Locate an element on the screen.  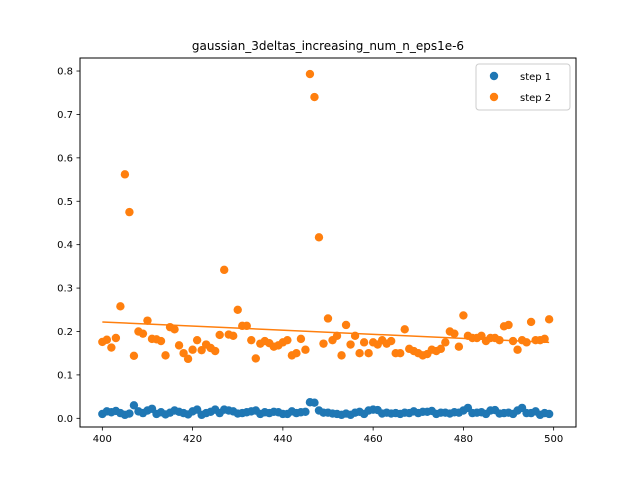
y-axis: 0.0 0.1 0.2 0.3 0.4 0.5 0.6 0.7 0.8 is located at coordinates (68, 246).